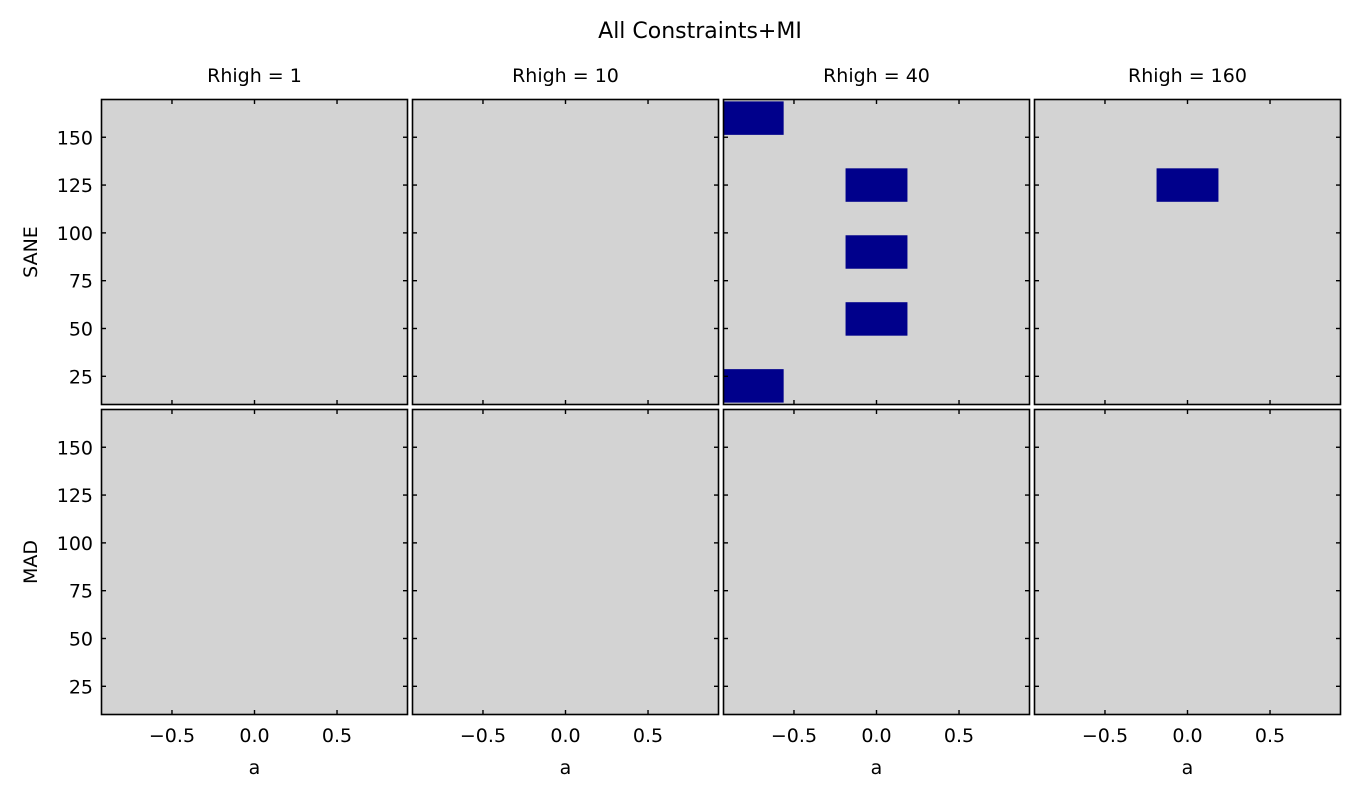 This screenshot has width=1360, height=796. What do you see at coordinates (31, 252) in the screenshot?
I see `row-label: SANE` at bounding box center [31, 252].